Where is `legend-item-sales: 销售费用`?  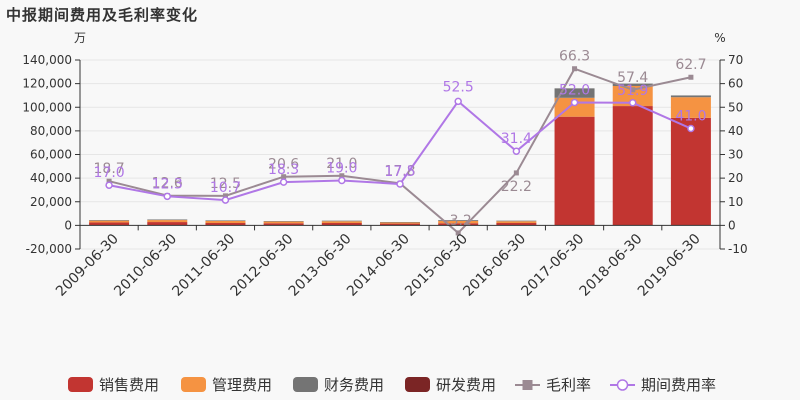
legend-item-sales: 销售费用 is located at coordinates (113, 385).